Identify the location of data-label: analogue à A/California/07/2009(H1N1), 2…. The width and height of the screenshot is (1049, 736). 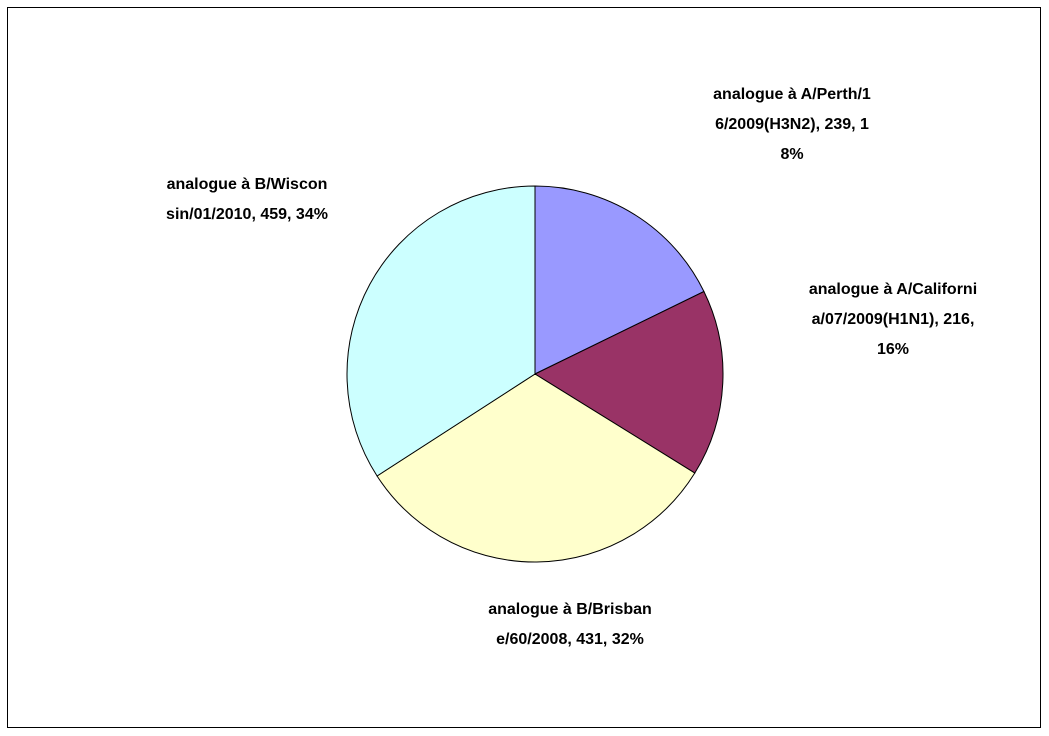
(893, 319).